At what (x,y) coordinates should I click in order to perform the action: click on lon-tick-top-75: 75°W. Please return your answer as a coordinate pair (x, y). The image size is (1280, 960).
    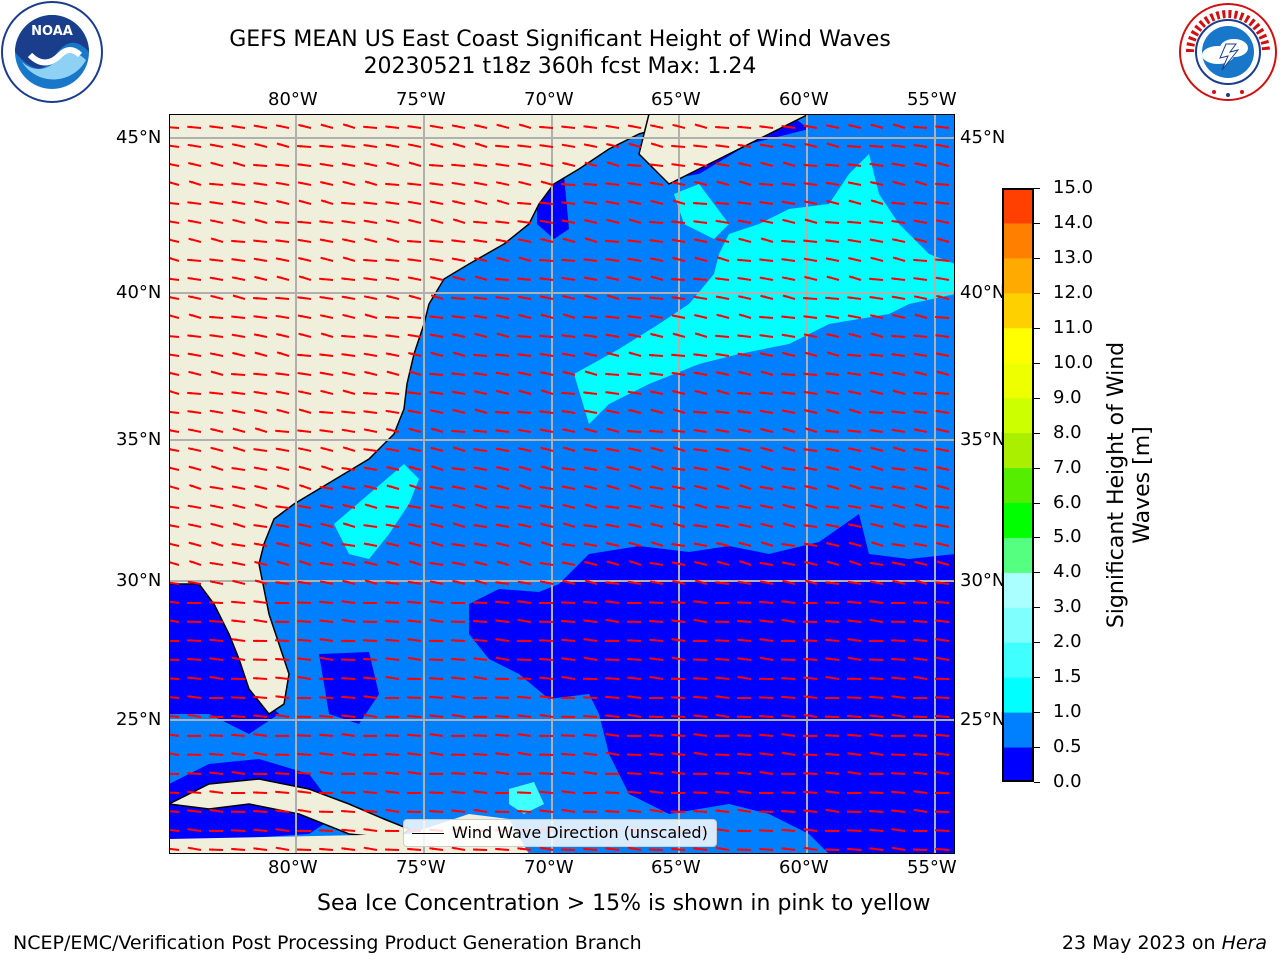
    Looking at the image, I should click on (421, 99).